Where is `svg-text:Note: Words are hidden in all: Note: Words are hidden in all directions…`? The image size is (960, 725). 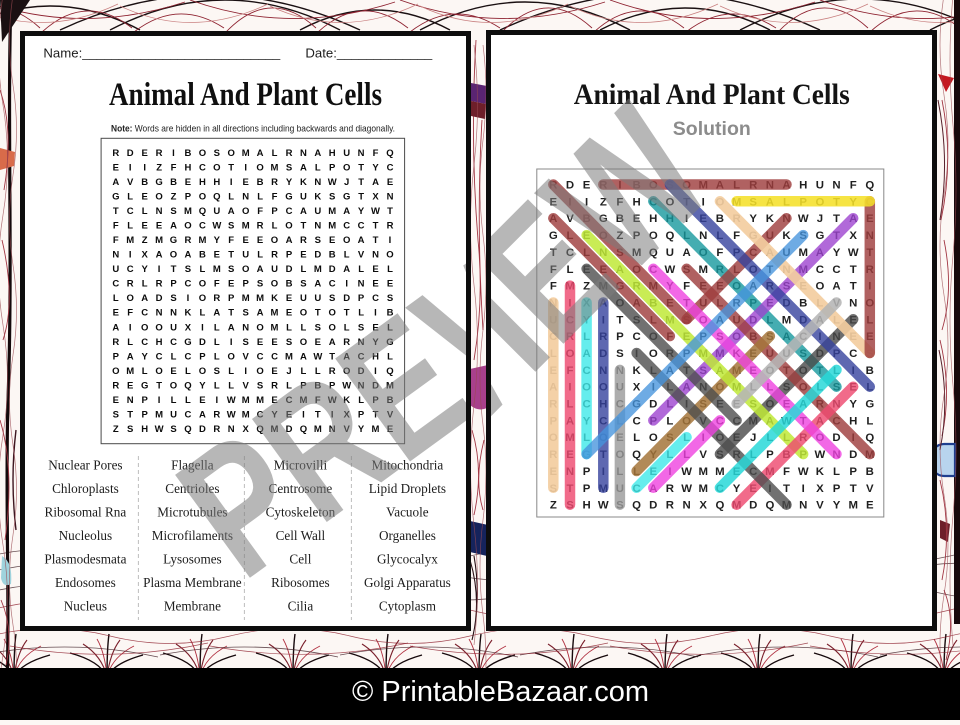 svg-text:Note: Words are hidden in all: Note: Words are hidden in all directions… is located at coordinates (253, 129).